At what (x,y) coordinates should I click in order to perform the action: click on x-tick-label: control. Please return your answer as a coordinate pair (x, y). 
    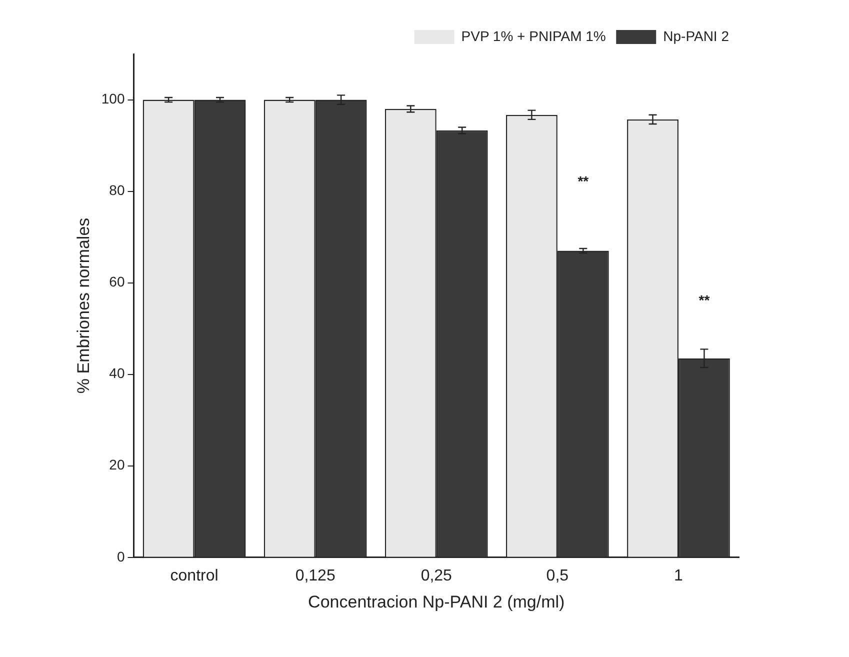
    Looking at the image, I should click on (194, 575).